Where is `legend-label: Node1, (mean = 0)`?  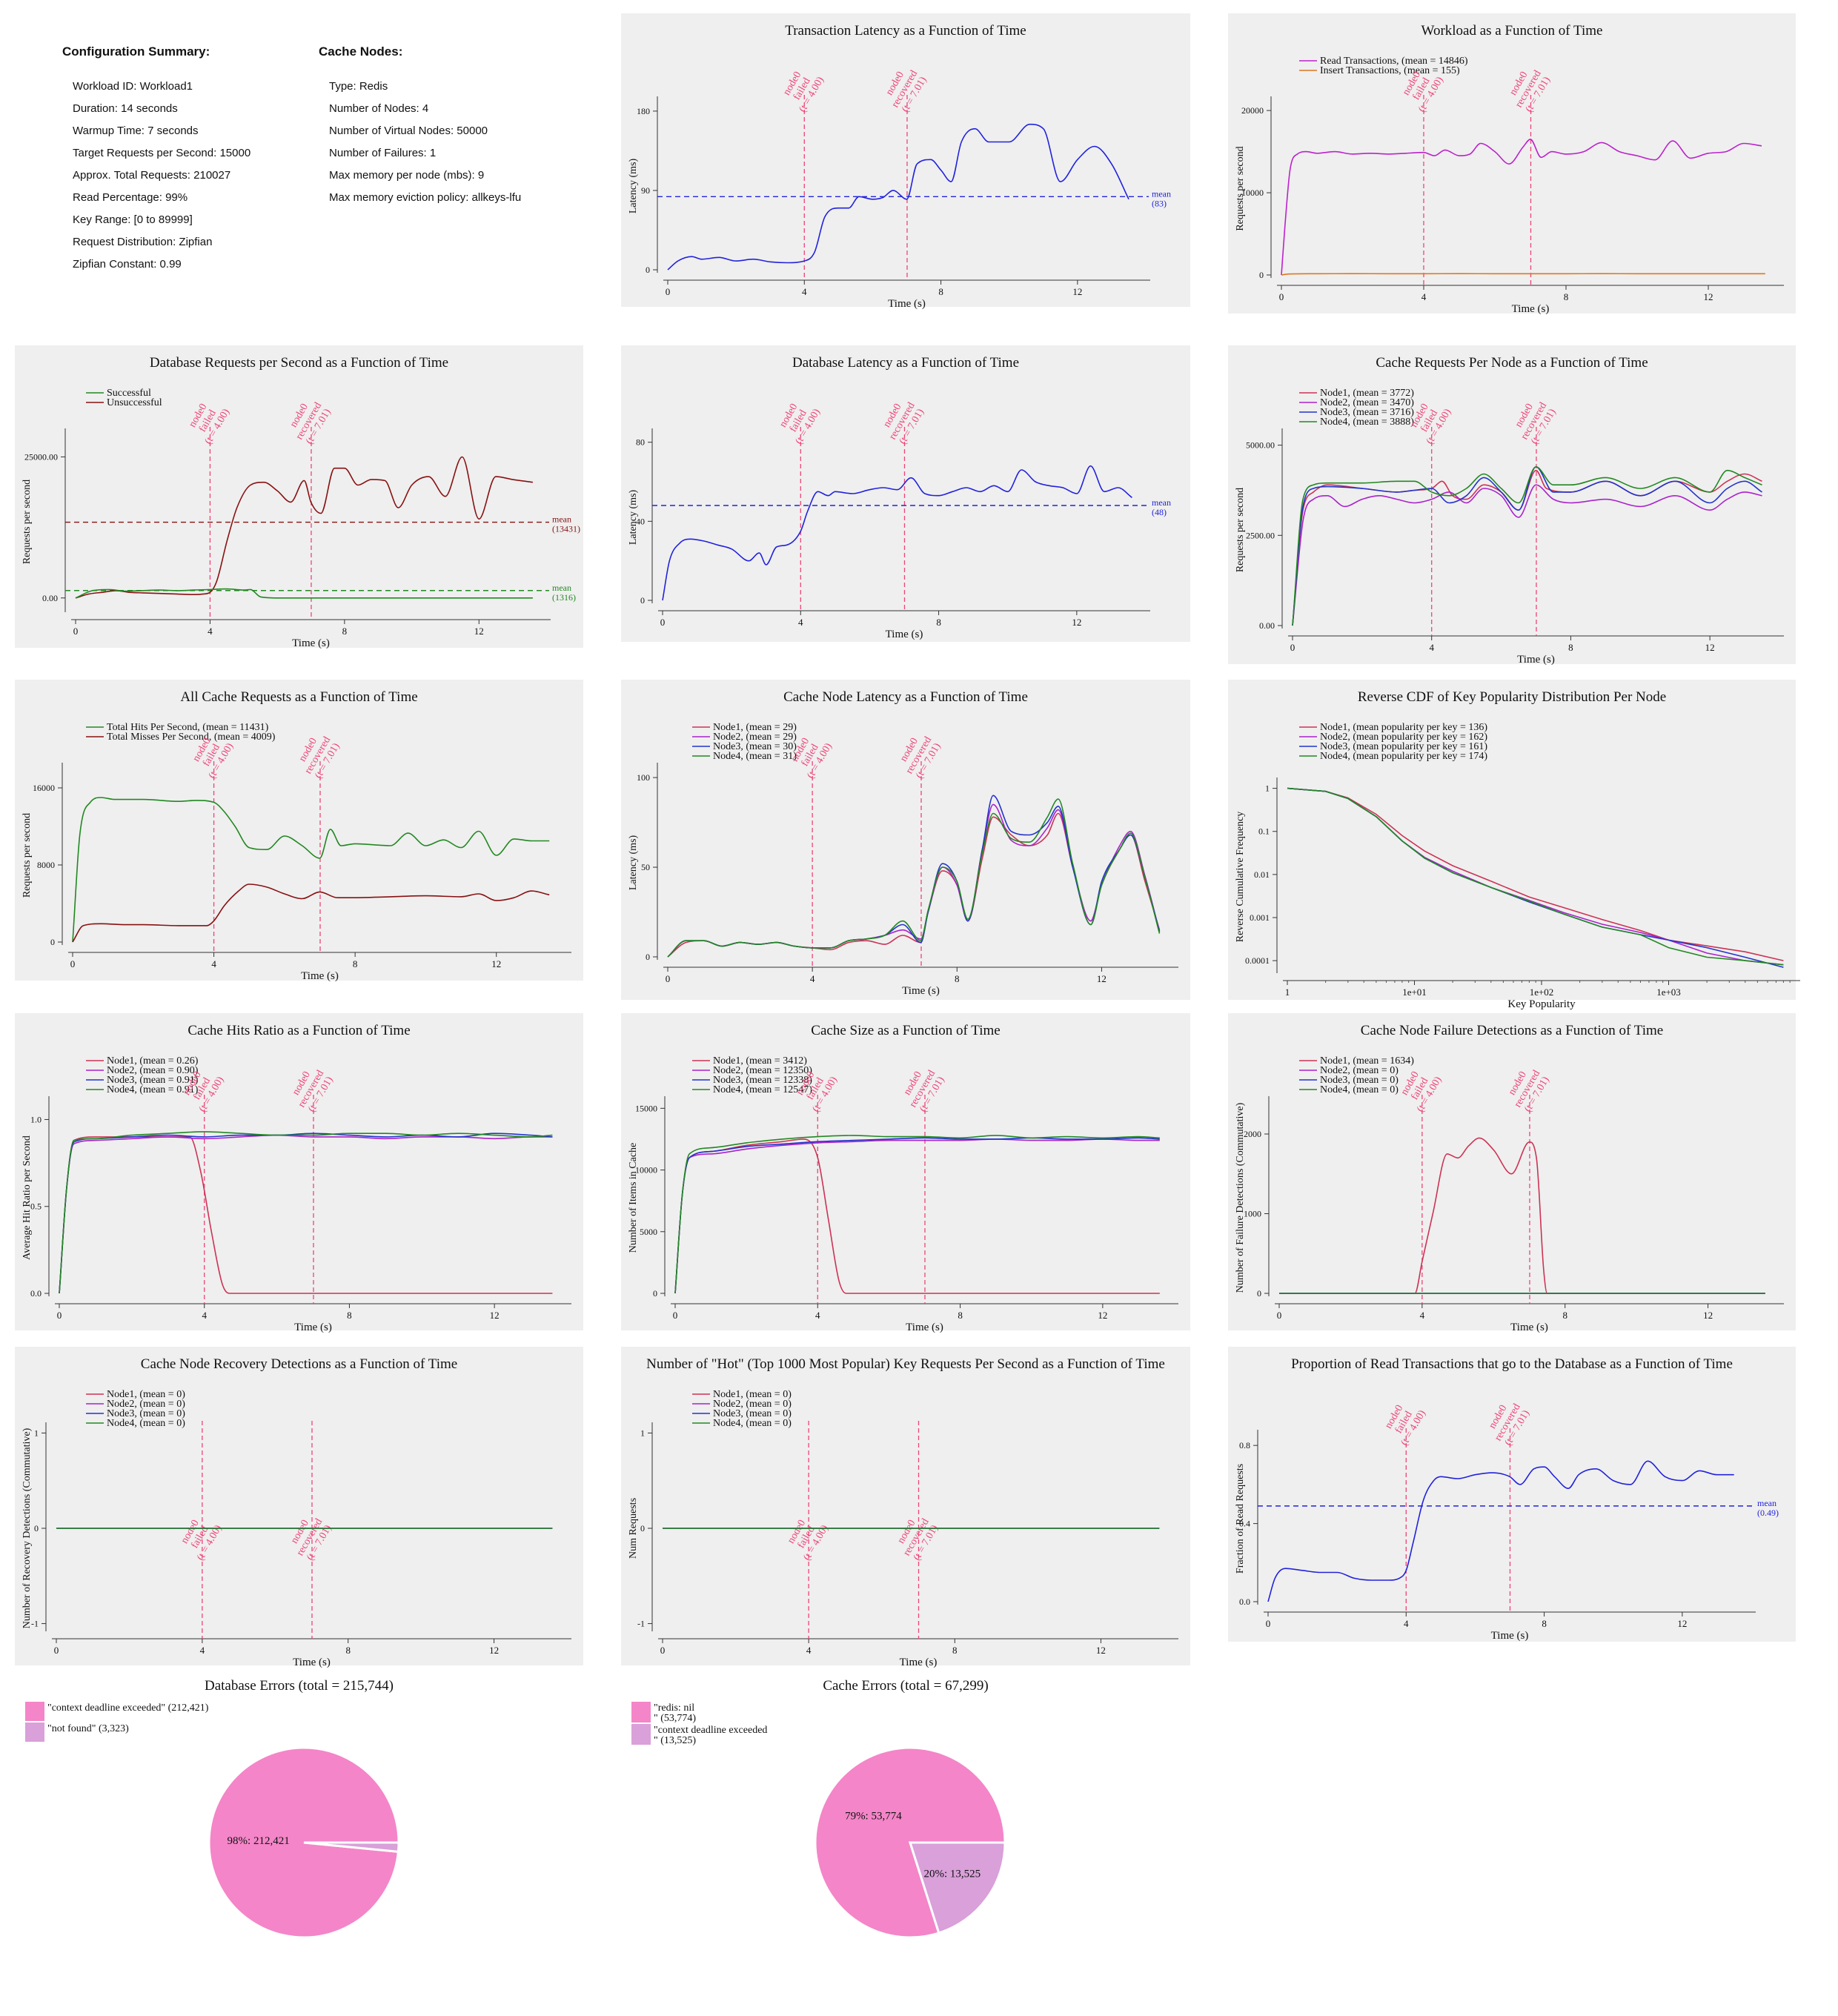 legend-label: Node1, (mean = 0) is located at coordinates (752, 1395).